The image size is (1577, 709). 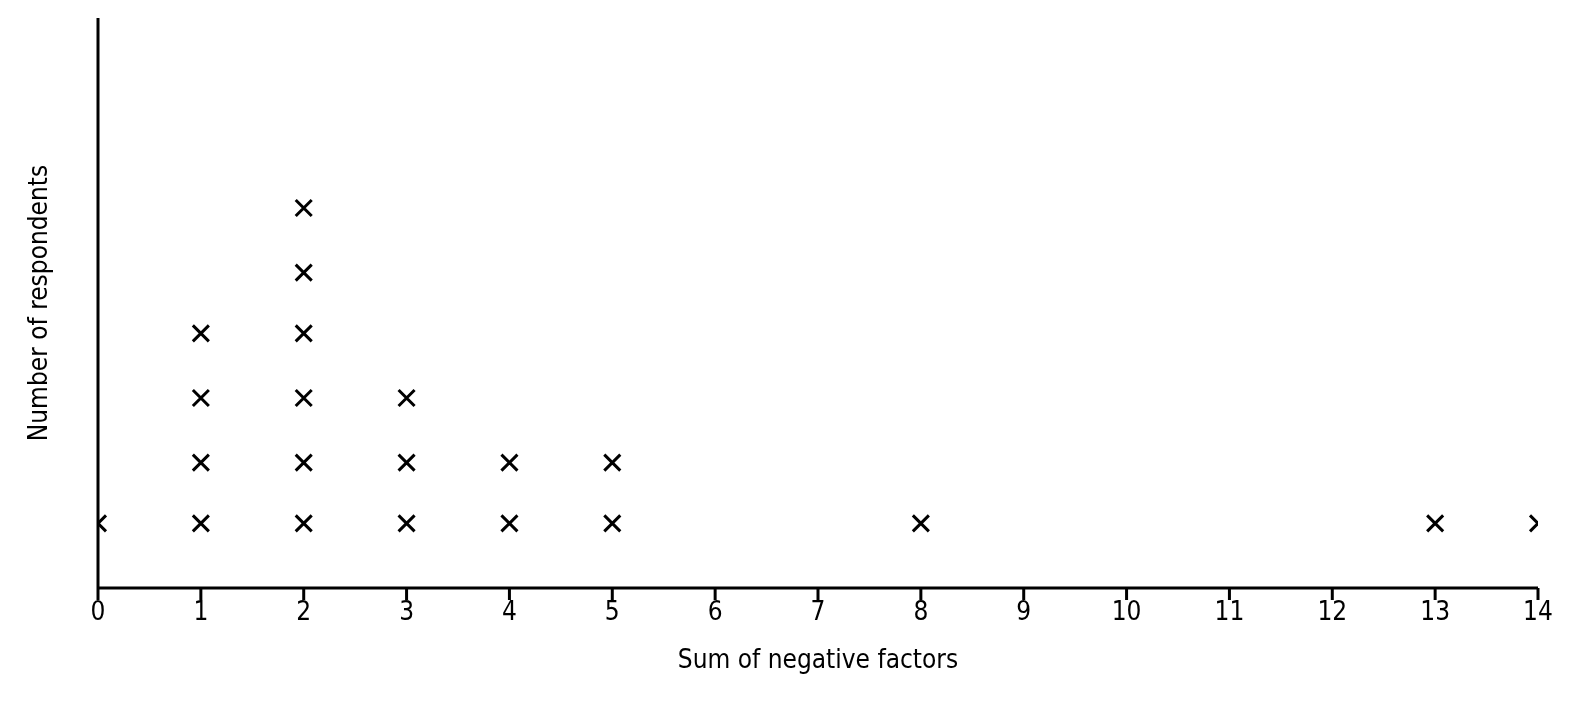 What do you see at coordinates (612, 611) in the screenshot?
I see `x-tick-label: 5` at bounding box center [612, 611].